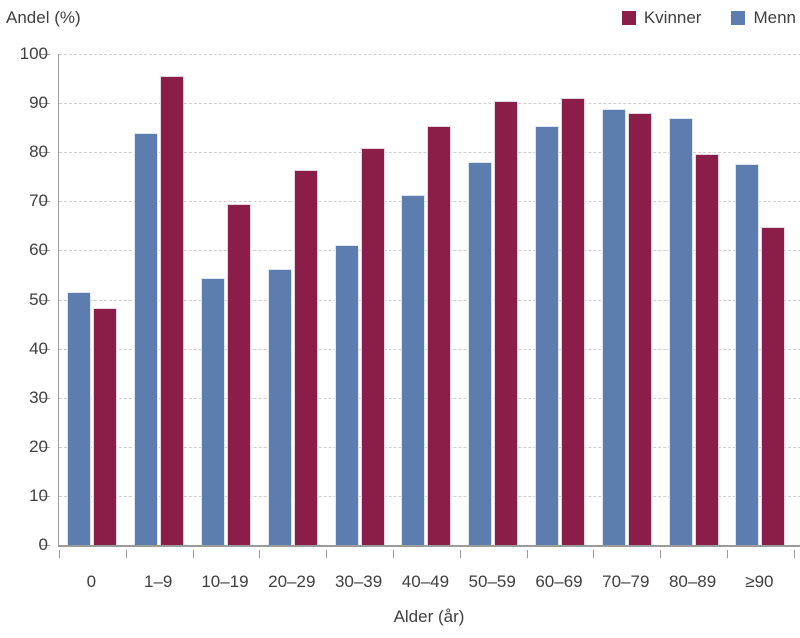  Describe the element at coordinates (747, 354) in the screenshot. I see `bar-menn-≥90` at that location.